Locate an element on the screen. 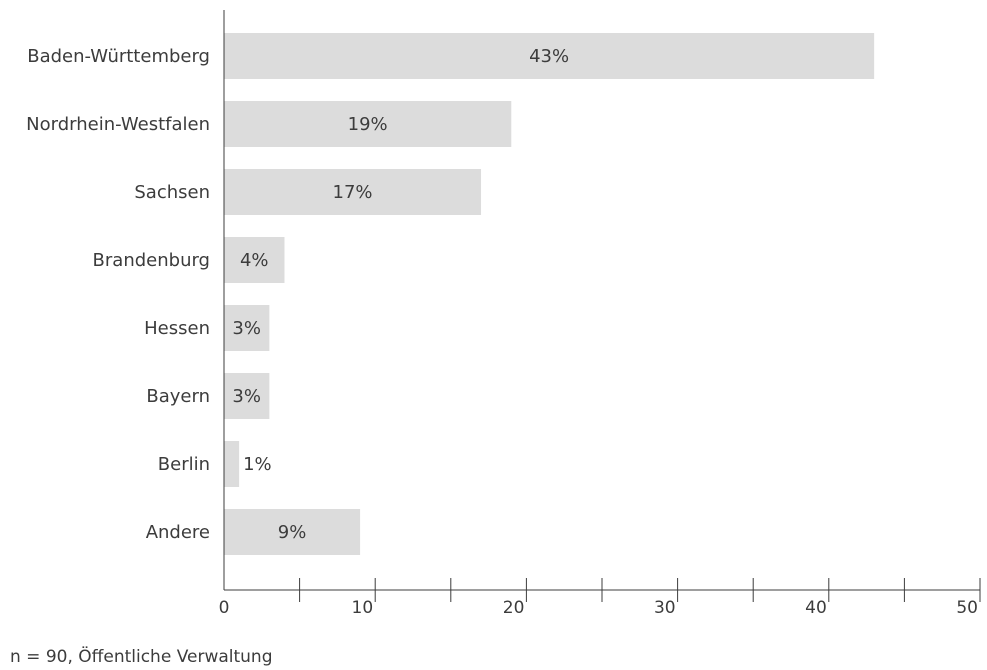  x-tick-label-4: 40 is located at coordinates (816, 608).